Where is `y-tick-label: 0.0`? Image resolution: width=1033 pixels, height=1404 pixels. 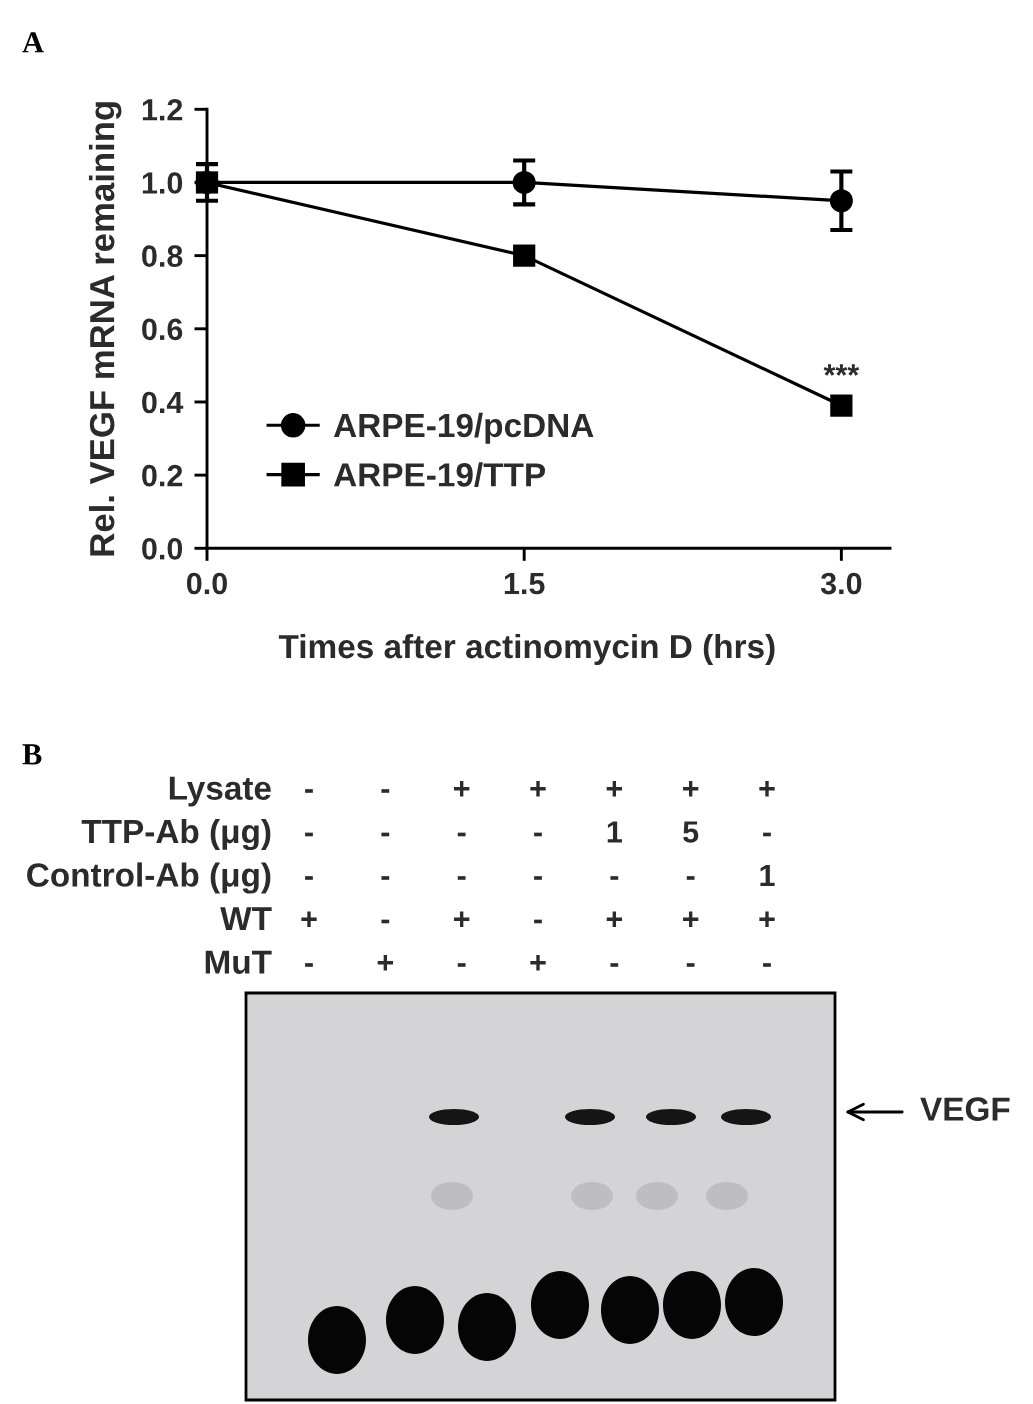 y-tick-label: 0.0 is located at coordinates (162, 549).